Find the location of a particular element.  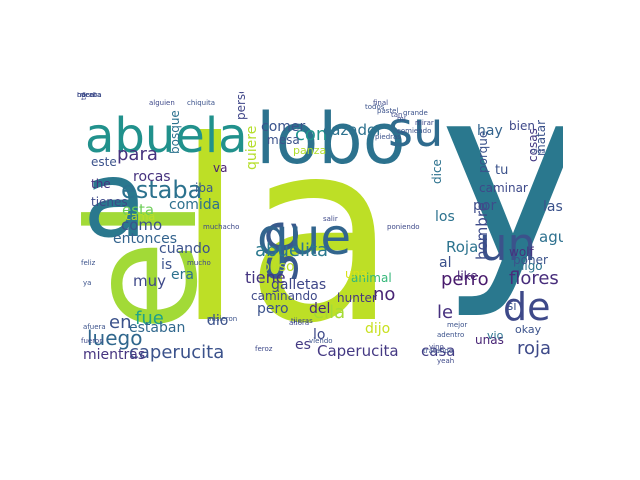

word: Caperucita is located at coordinates (358, 351).